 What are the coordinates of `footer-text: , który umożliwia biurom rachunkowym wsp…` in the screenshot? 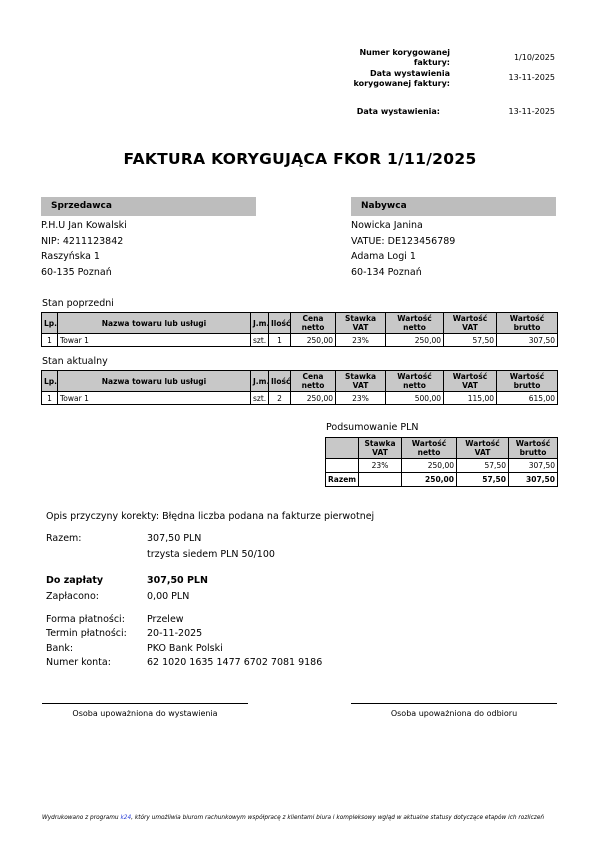 It's located at (338, 818).